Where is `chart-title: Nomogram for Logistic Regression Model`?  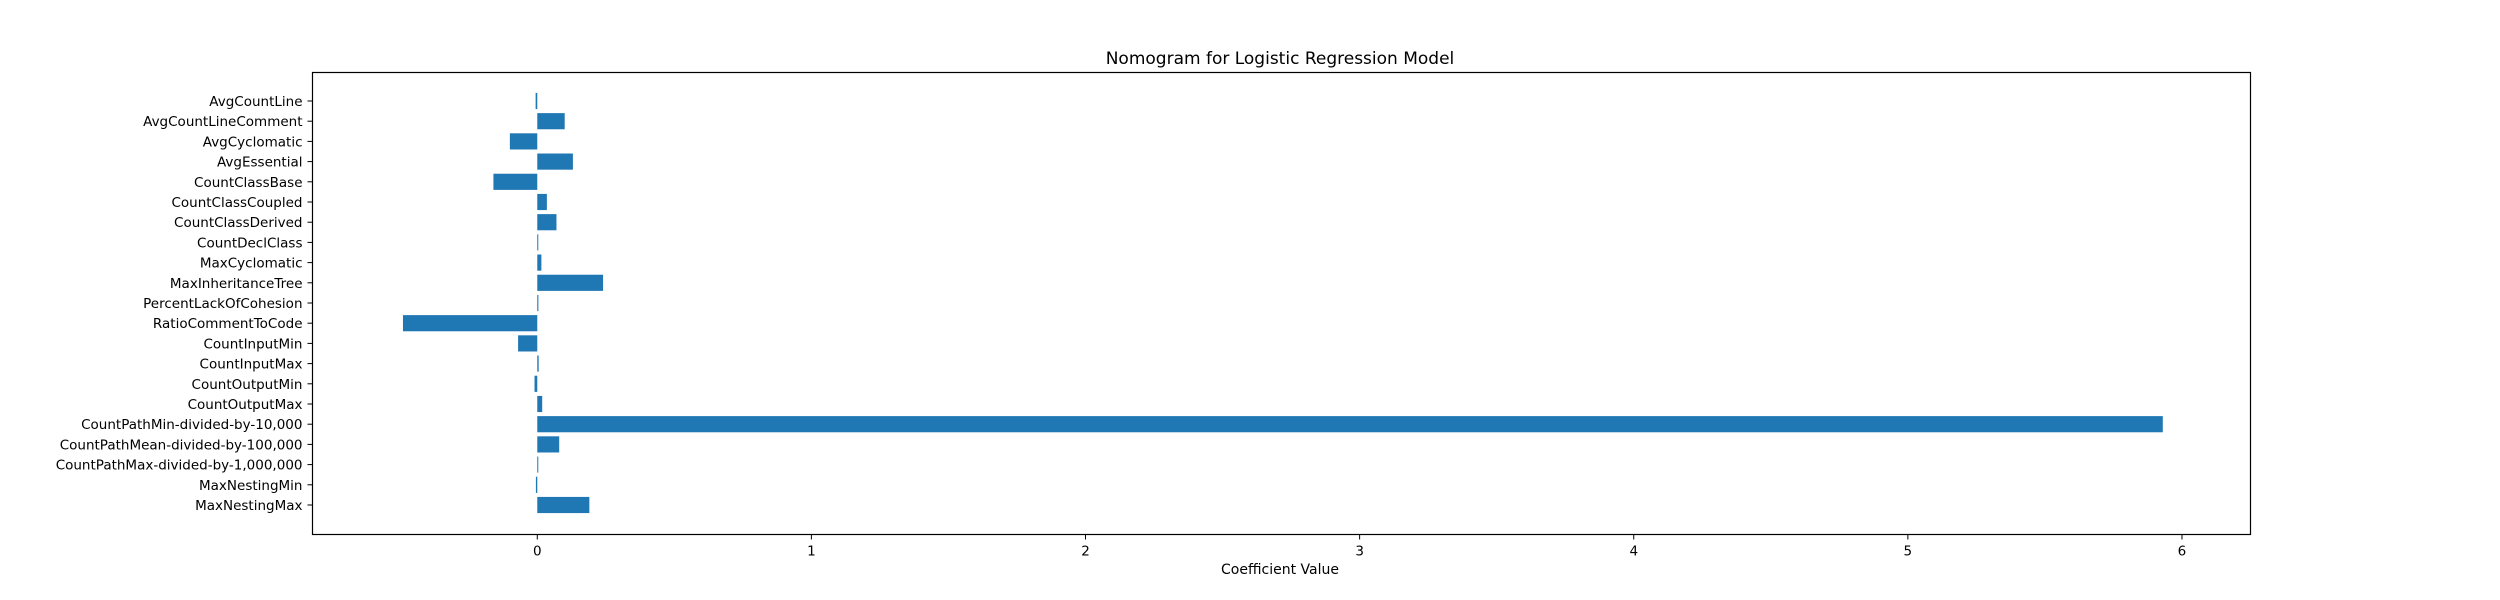 chart-title: Nomogram for Logistic Regression Model is located at coordinates (1280, 59).